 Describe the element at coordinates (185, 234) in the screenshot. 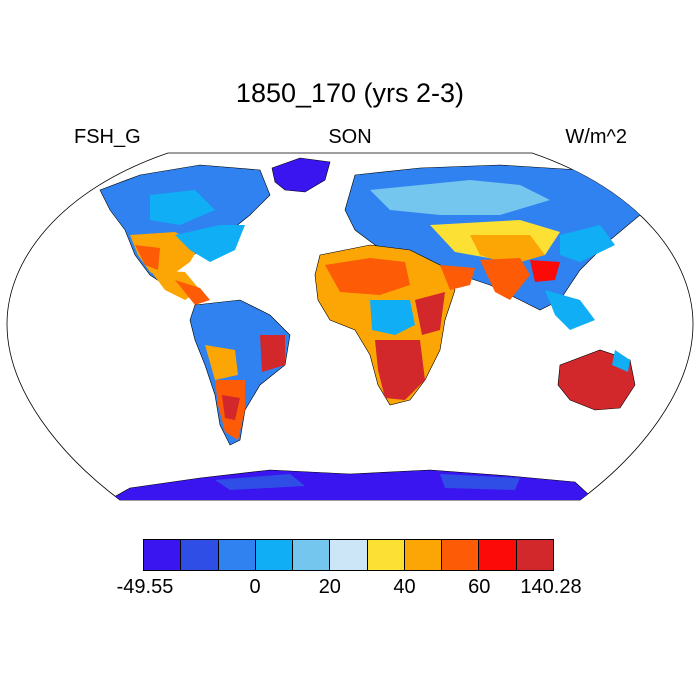

I see `north-america-region` at that location.